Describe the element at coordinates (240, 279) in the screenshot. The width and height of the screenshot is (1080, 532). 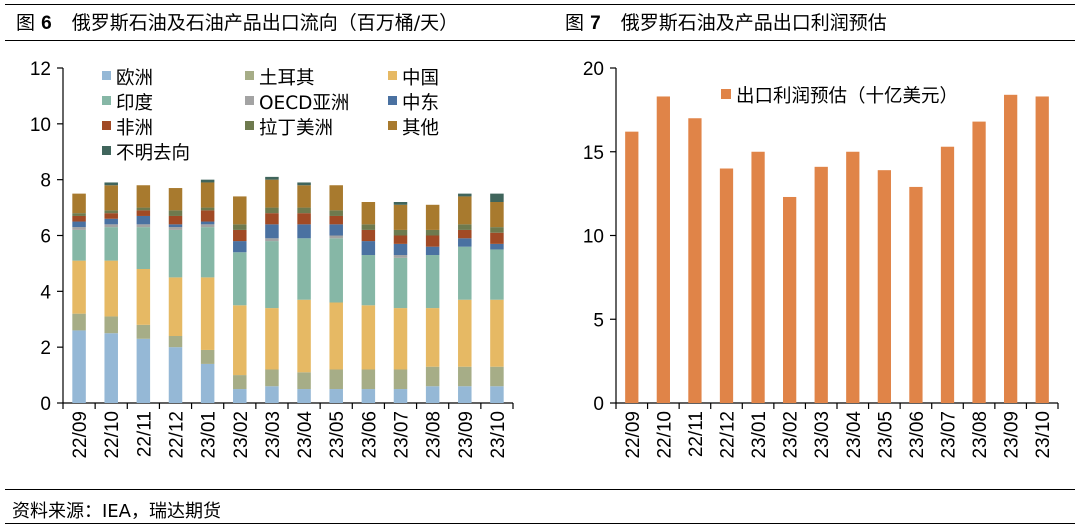
I see `chartundefined-bar-23/02-印度` at that location.